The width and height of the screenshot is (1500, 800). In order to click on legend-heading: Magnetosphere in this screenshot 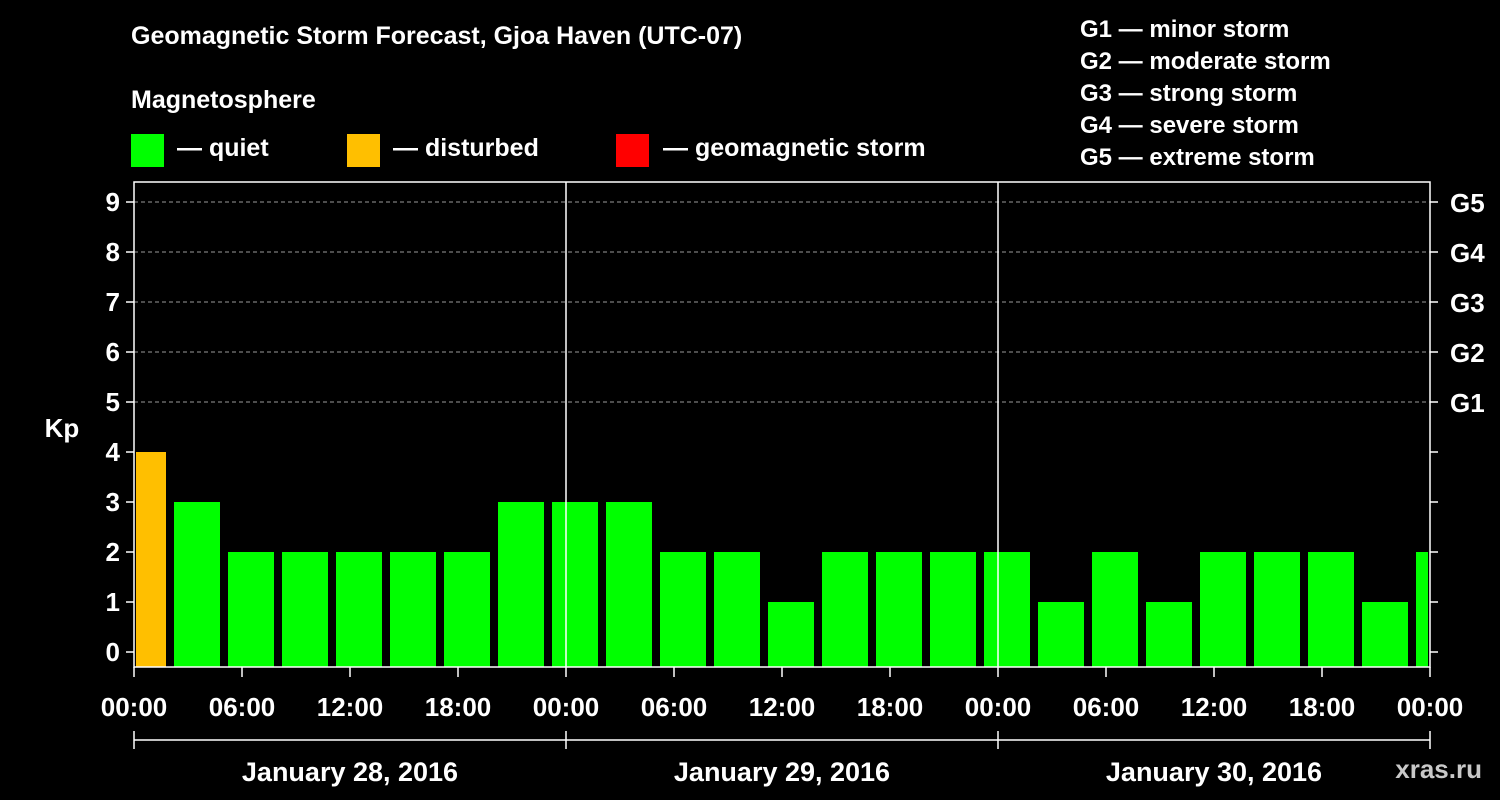, I will do `click(223, 100)`.